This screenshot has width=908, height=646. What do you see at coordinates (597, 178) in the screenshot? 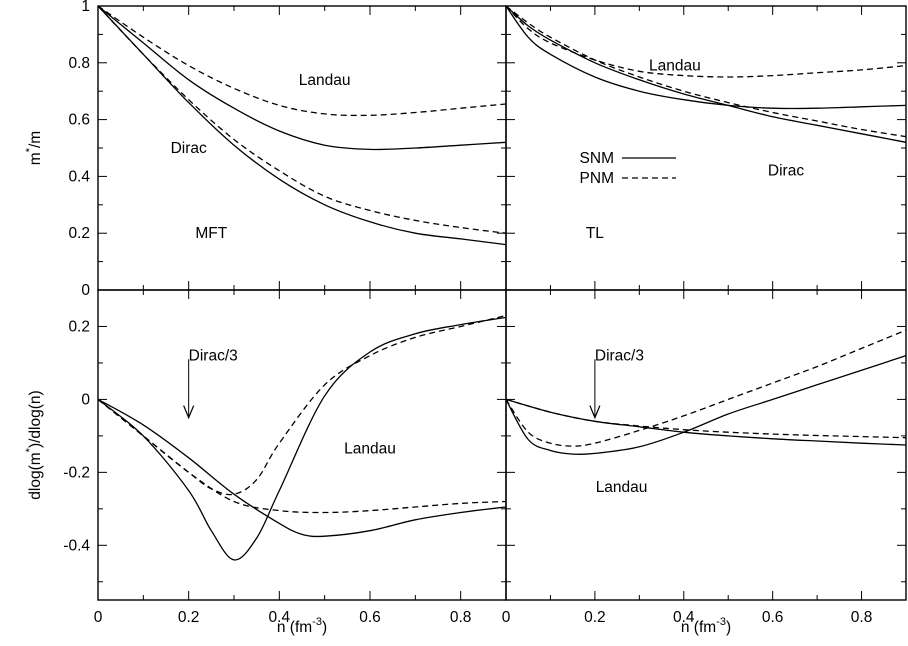
I see `legend-label: PNM` at bounding box center [597, 178].